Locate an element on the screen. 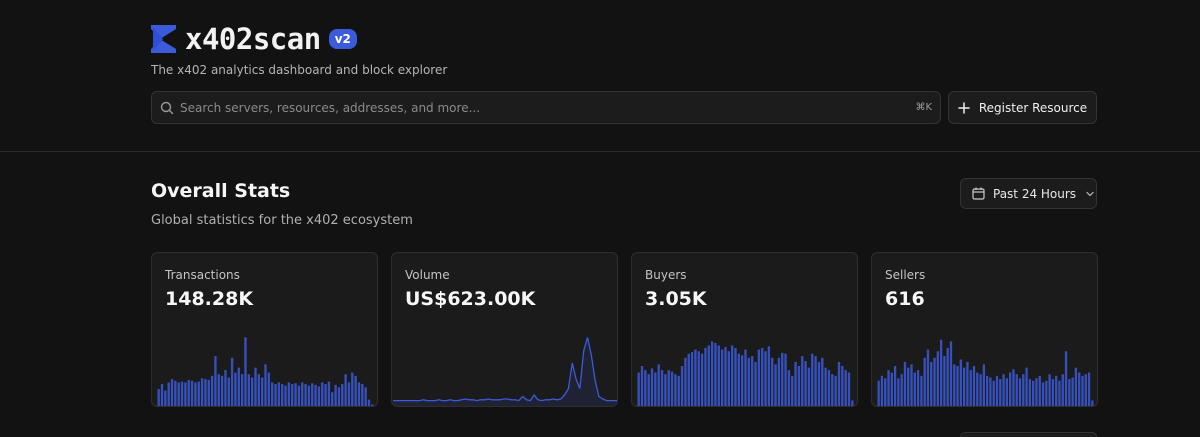 This screenshot has width=1200, height=437. x402scan-logo-icon is located at coordinates (163, 39).